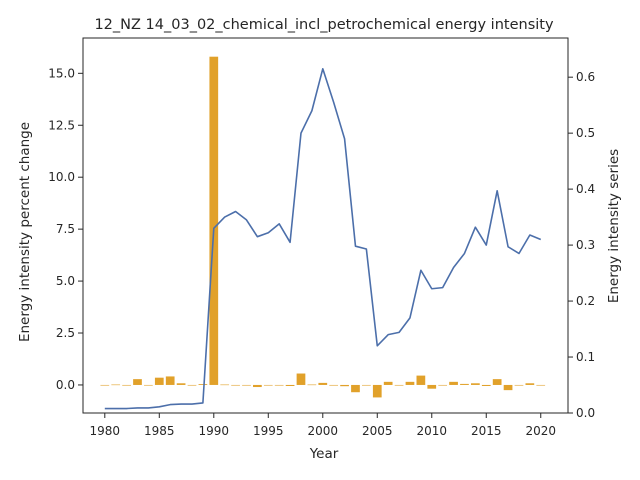 This screenshot has width=640, height=480. Describe the element at coordinates (65, 281) in the screenshot. I see `y-left-tick-label-5.0: 5.0` at that location.